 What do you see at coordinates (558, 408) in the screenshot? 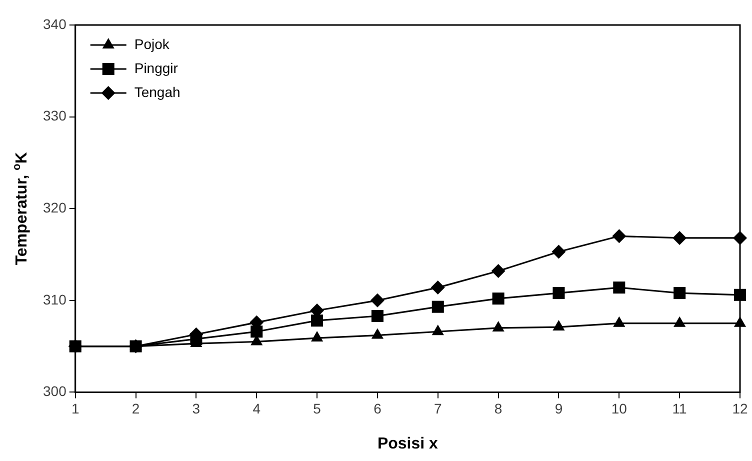
I see `x-tick-label: 9` at bounding box center [558, 408].